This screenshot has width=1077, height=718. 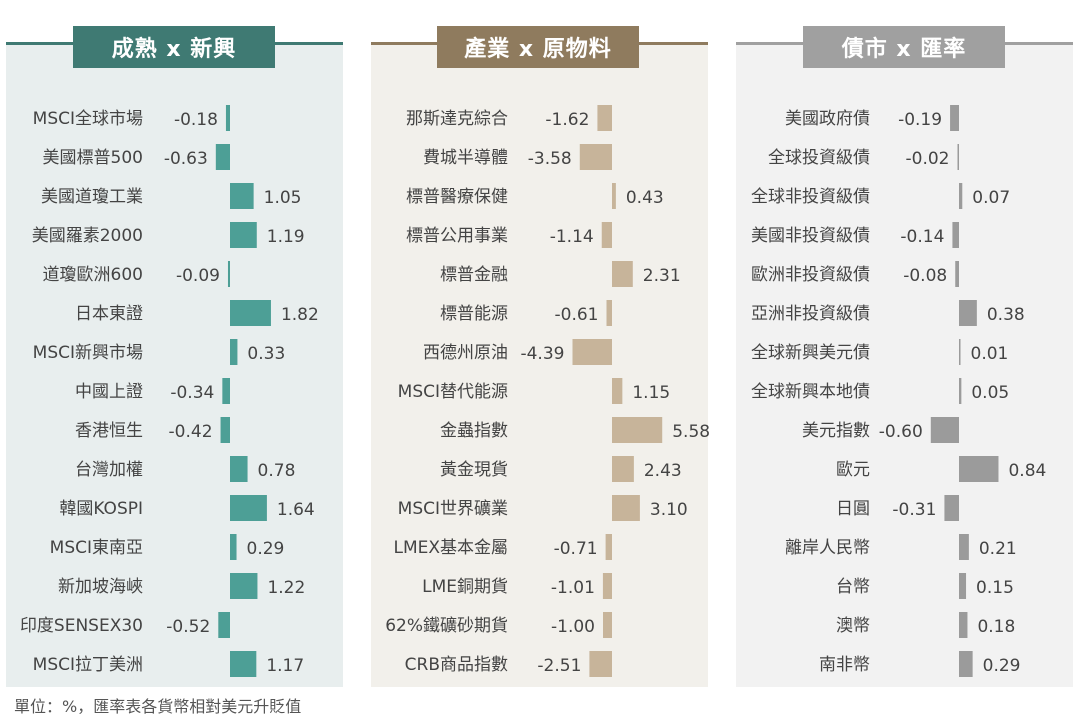 What do you see at coordinates (100, 587) in the screenshot?
I see `category-label: 新加坡海峽` at bounding box center [100, 587].